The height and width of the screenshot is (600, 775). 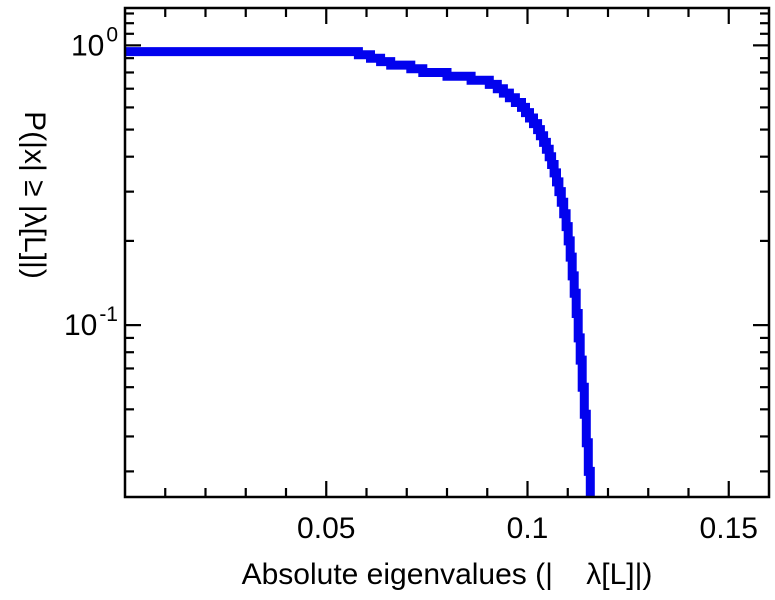 I want to click on x-axis-tick-label: 0.15, so click(x=729, y=528).